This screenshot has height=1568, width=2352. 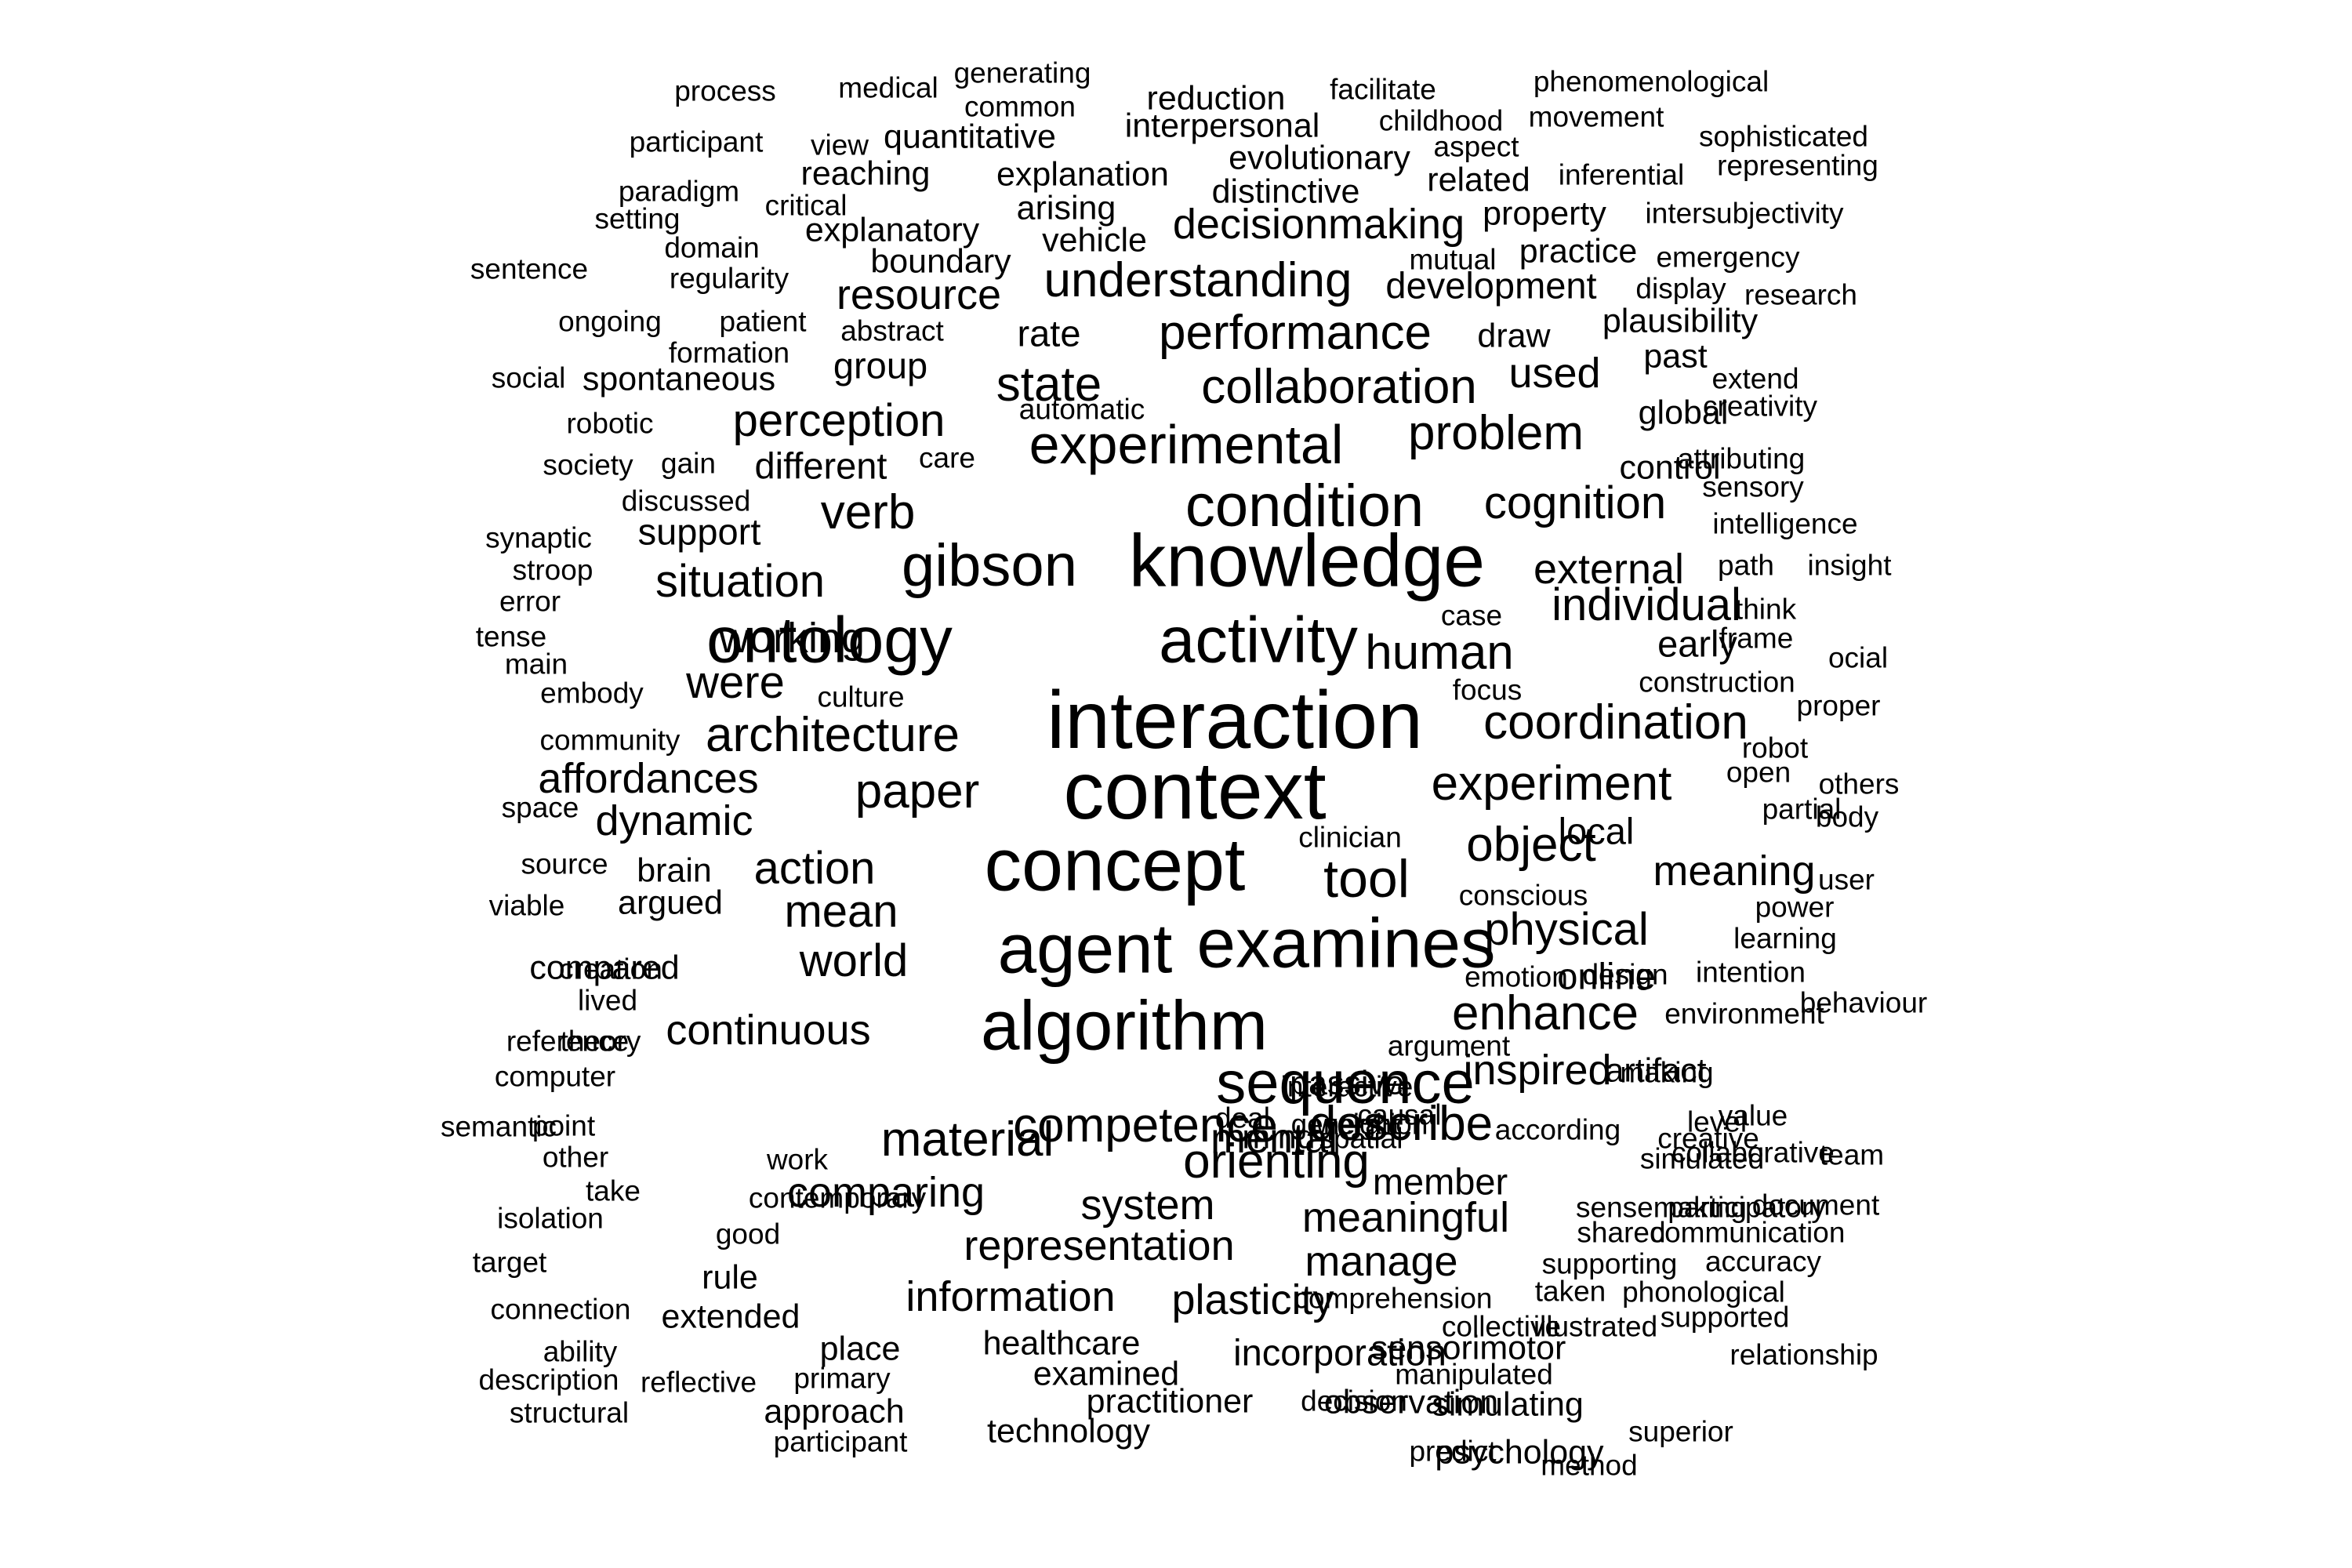 What do you see at coordinates (1734, 872) in the screenshot?
I see `cloud-word: meaning` at bounding box center [1734, 872].